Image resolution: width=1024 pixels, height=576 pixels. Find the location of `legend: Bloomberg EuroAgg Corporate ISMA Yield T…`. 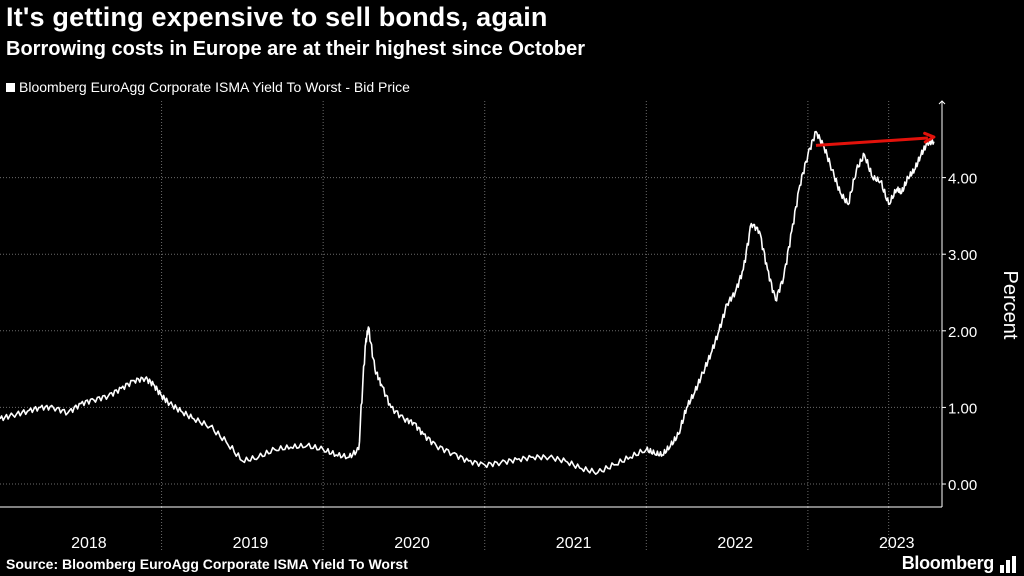

legend: Bloomberg EuroAgg Corporate ISMA Yield T… is located at coordinates (208, 87).